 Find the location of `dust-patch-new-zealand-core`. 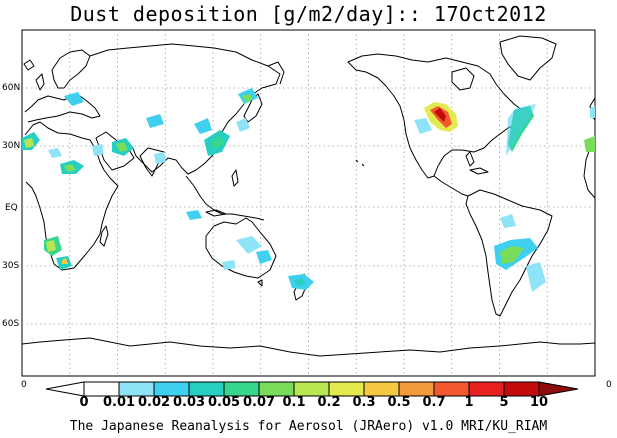

dust-patch-new-zealand-core is located at coordinates (300, 282).